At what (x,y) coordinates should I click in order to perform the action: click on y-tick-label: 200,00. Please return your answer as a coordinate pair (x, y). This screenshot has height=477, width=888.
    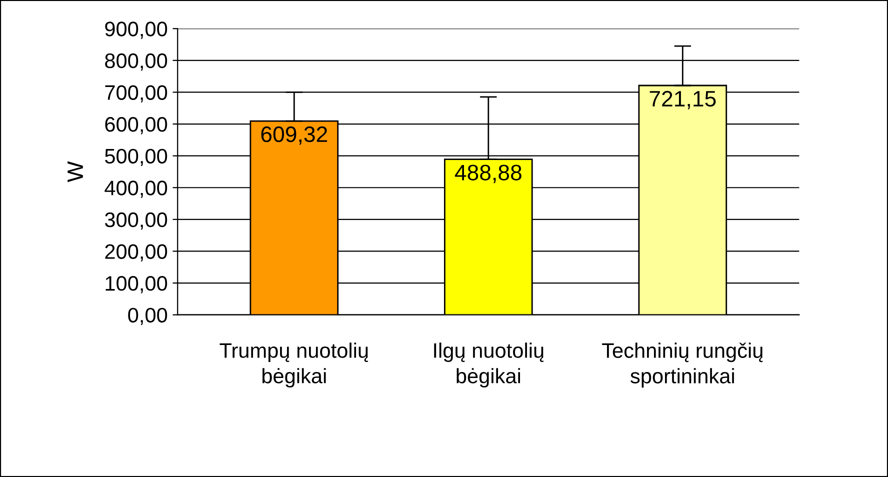
    Looking at the image, I should click on (136, 253).